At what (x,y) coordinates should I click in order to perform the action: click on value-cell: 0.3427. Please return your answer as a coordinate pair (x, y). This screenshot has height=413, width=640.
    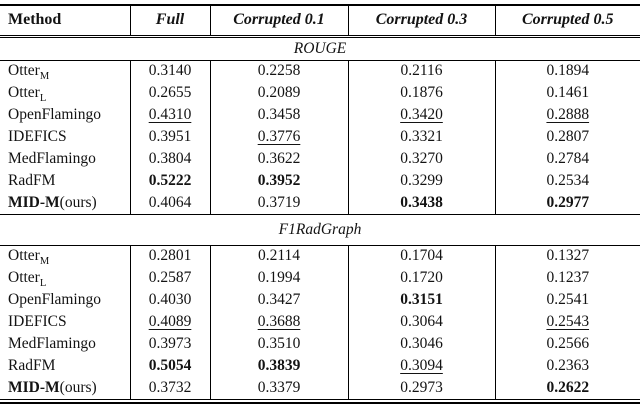
    Looking at the image, I should click on (278, 300).